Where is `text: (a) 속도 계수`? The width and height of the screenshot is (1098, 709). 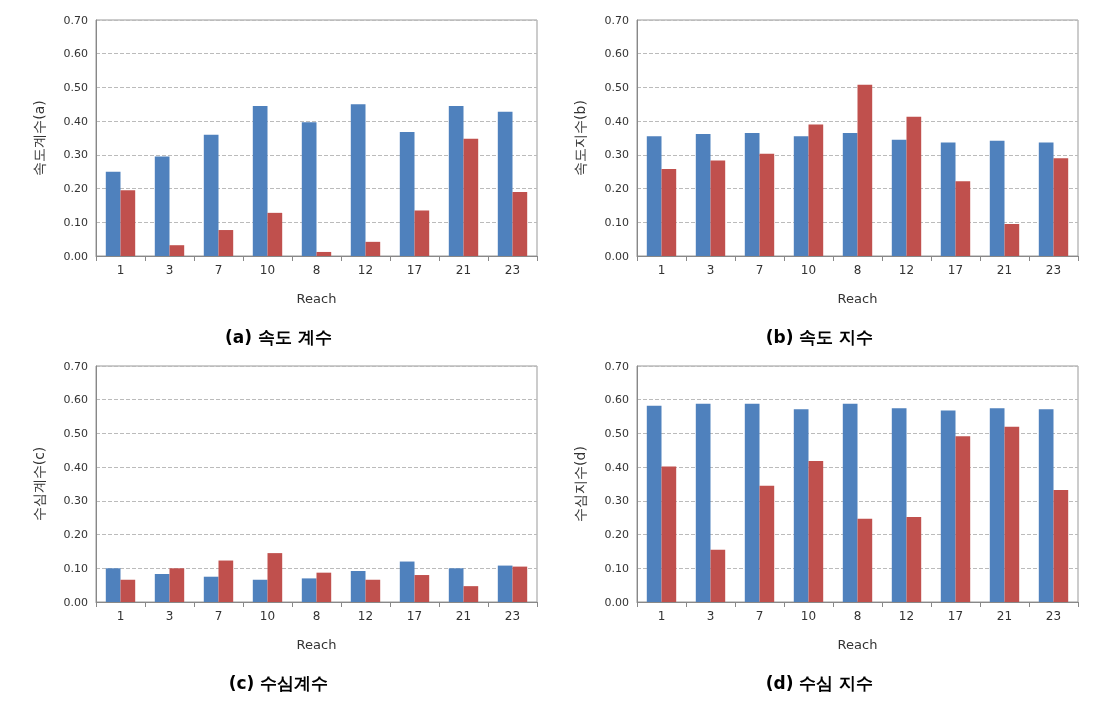
text: (a) 속도 계수 is located at coordinates (278, 336).